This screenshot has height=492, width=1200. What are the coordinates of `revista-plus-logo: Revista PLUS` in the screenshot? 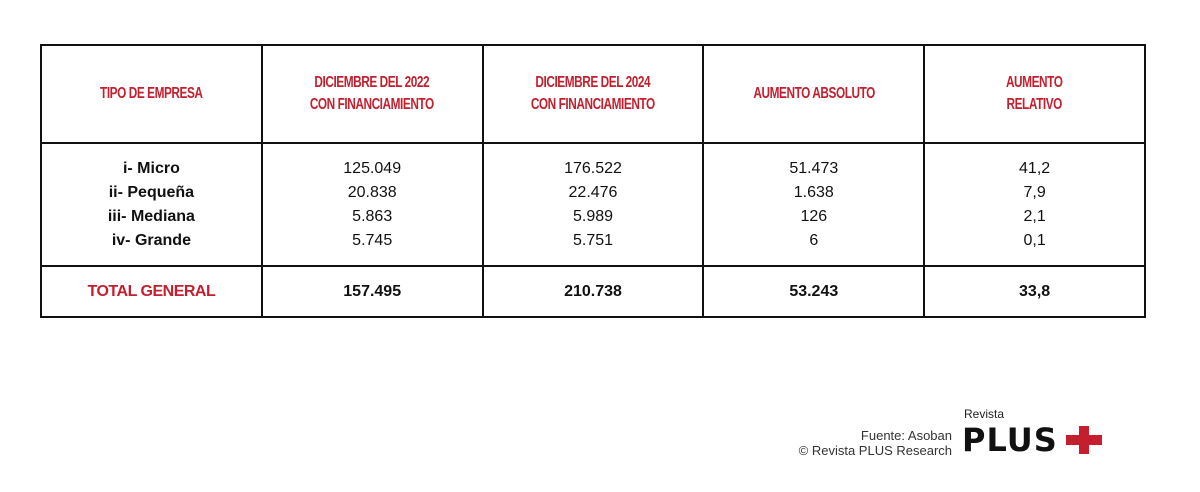 It's located at (1032, 433).